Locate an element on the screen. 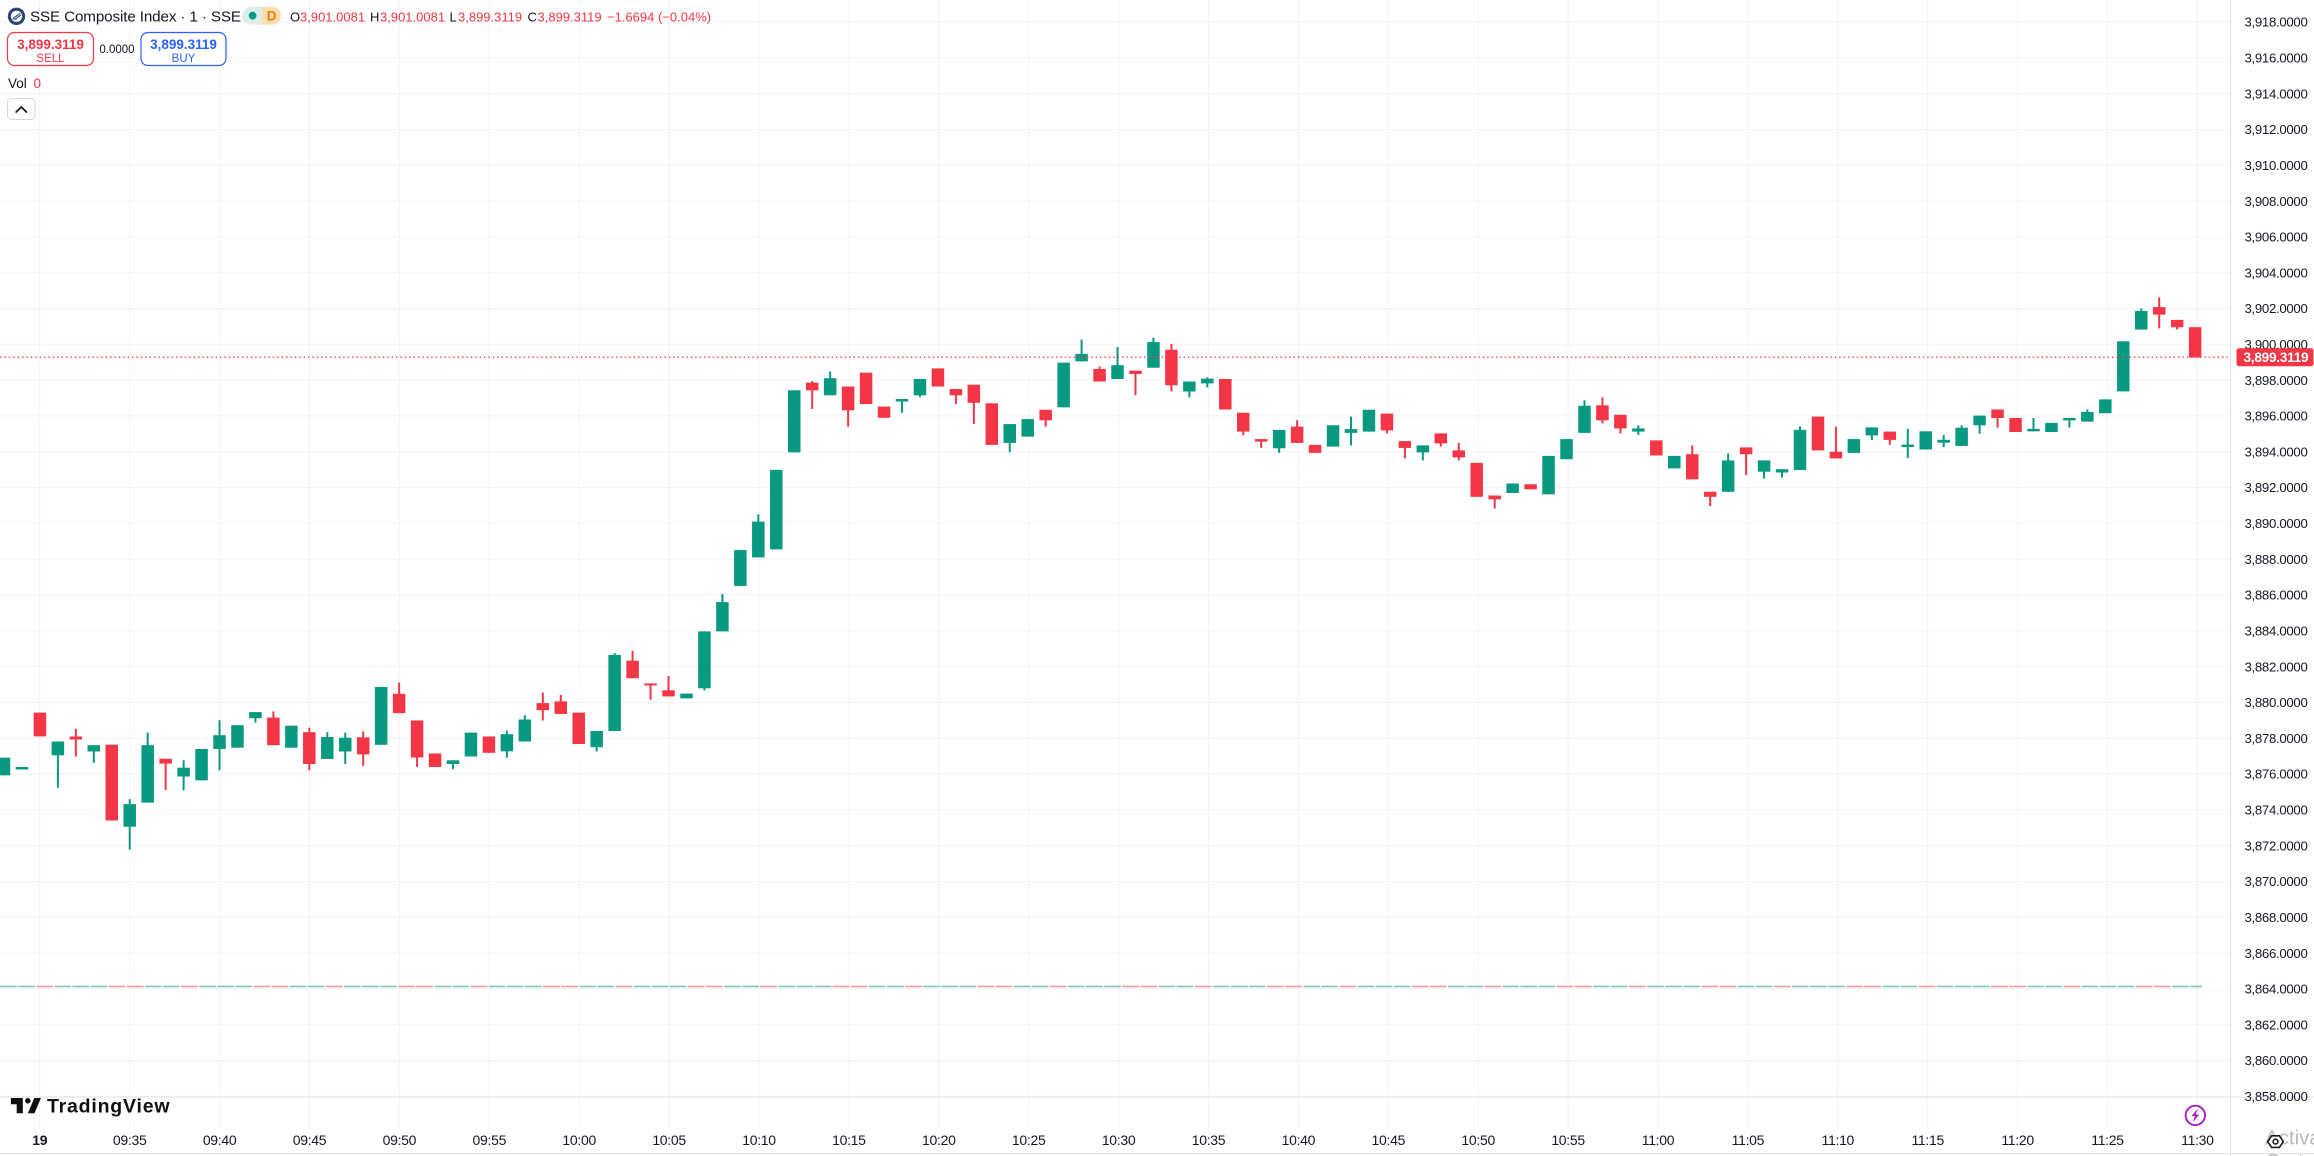 This screenshot has height=1156, width=2314. svg-text: 09:55 is located at coordinates (490, 1140).